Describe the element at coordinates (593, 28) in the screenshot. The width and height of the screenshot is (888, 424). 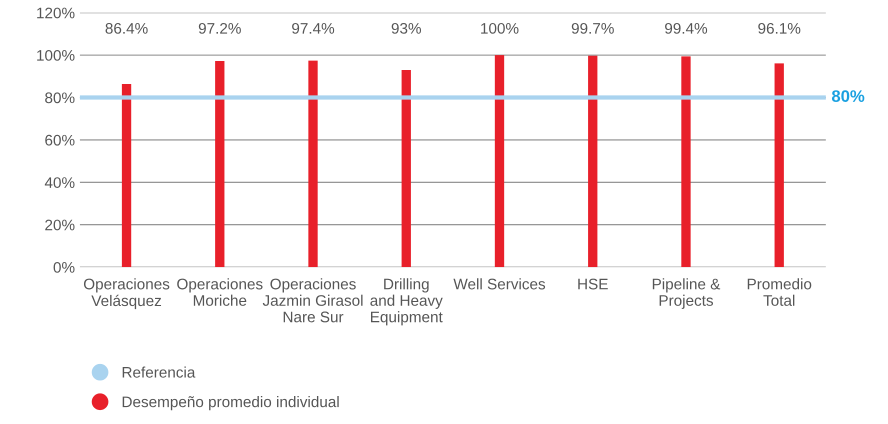
I see `text: 99.7%` at that location.